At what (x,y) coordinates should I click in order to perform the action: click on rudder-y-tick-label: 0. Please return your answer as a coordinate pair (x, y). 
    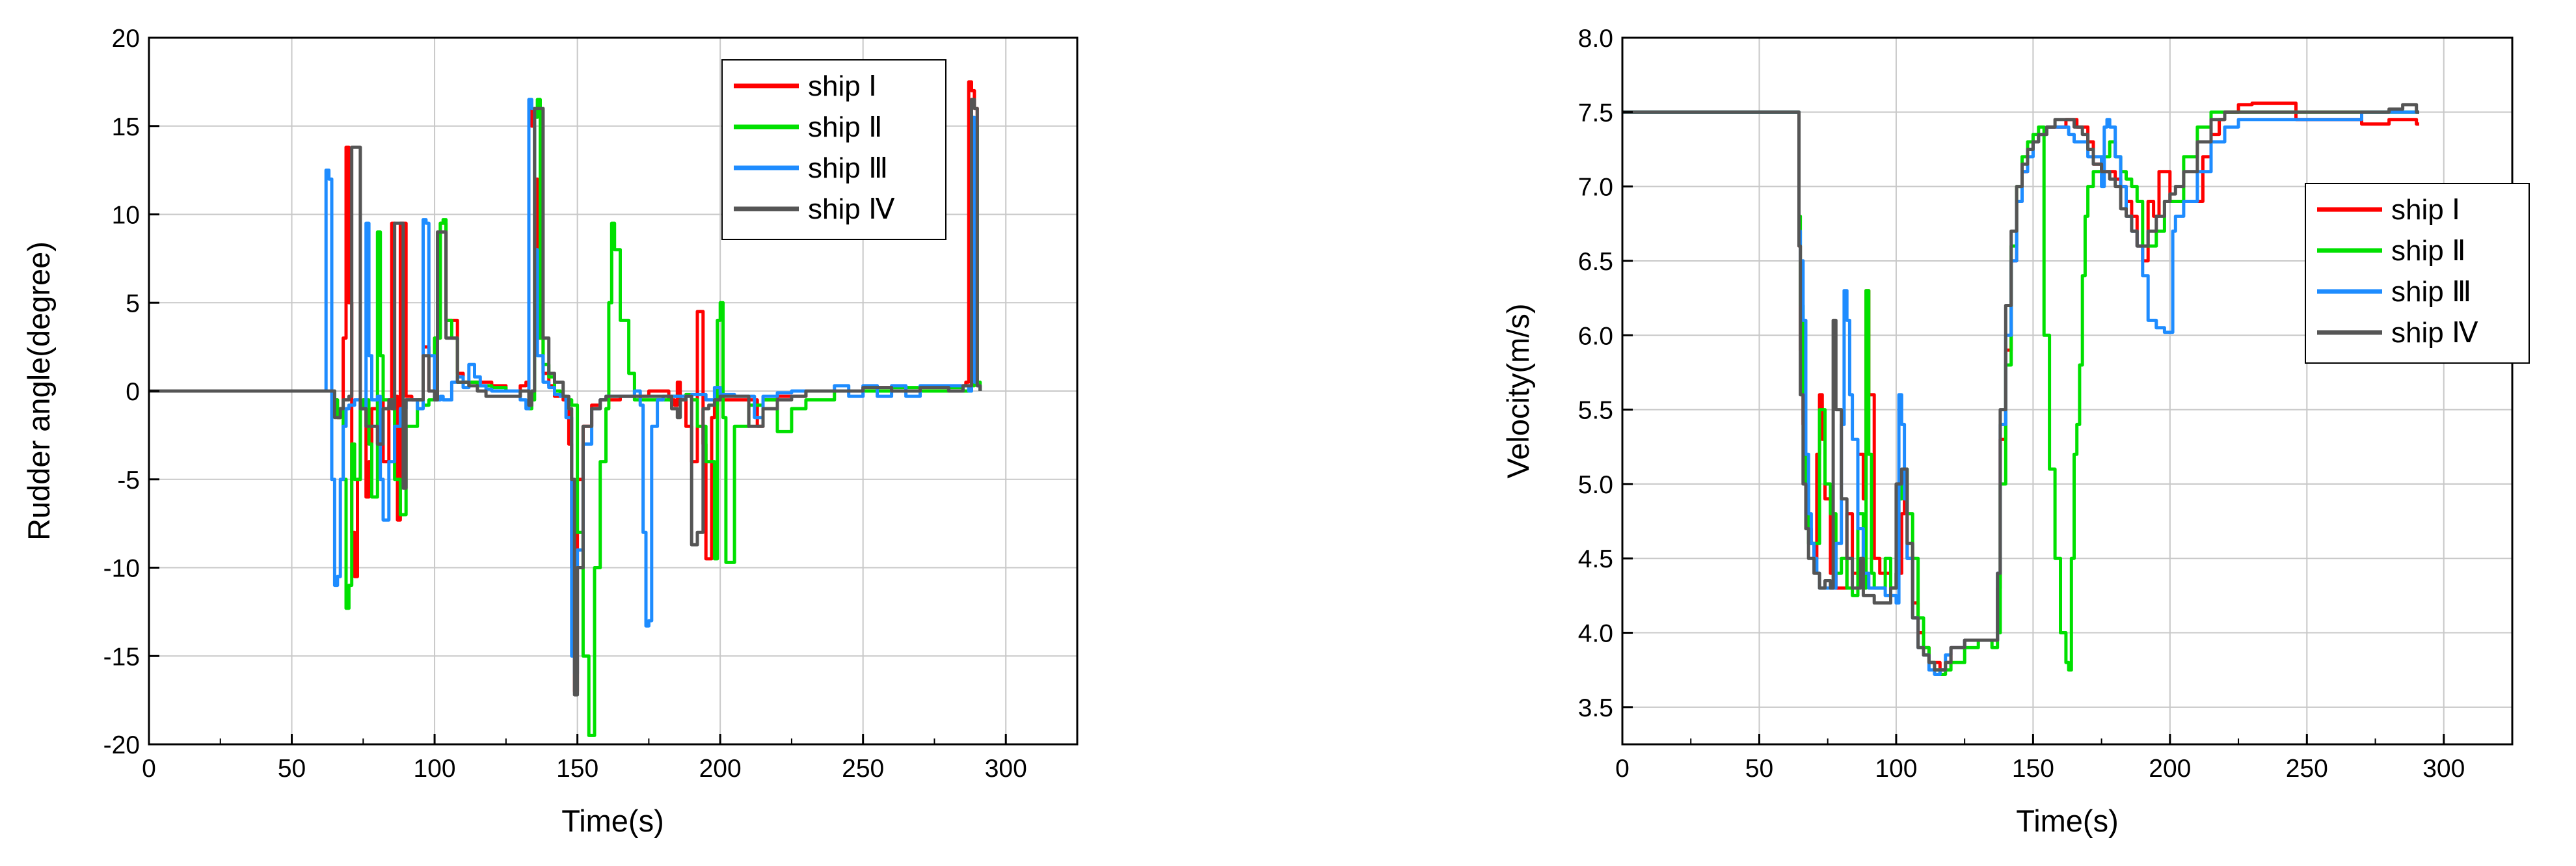
    Looking at the image, I should click on (133, 392).